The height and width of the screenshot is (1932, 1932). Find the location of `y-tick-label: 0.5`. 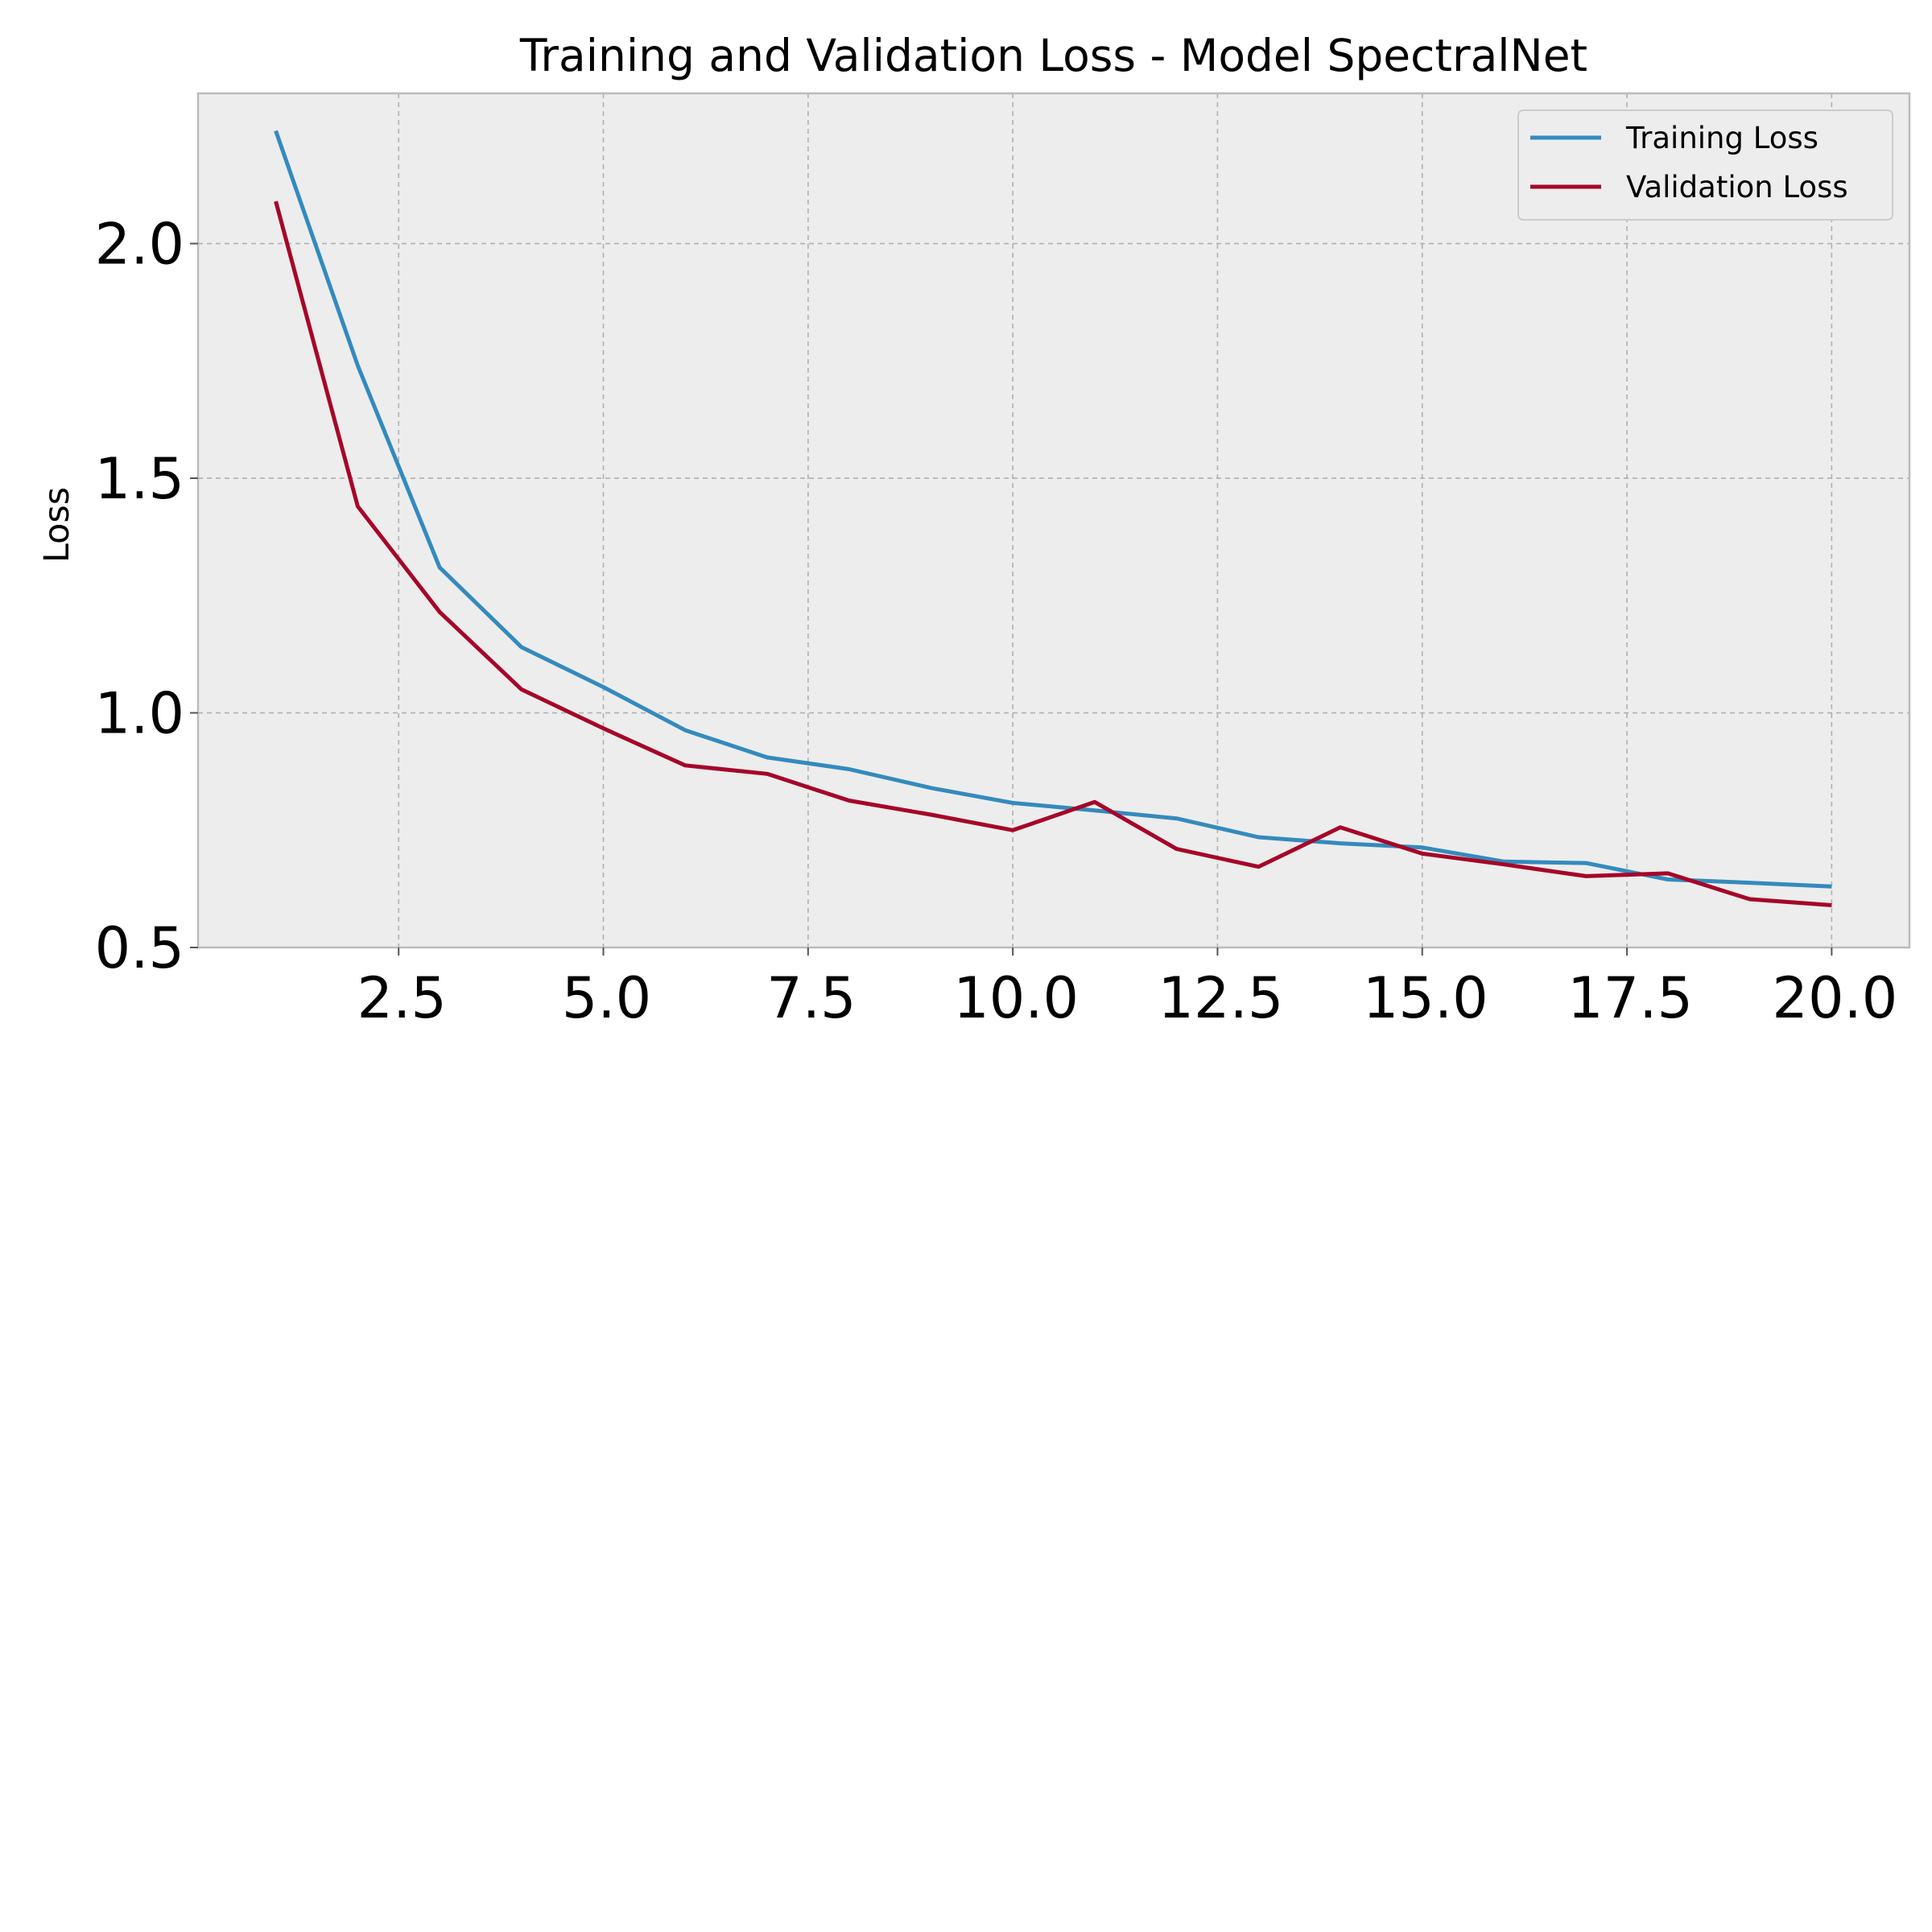

y-tick-label: 0.5 is located at coordinates (139, 948).